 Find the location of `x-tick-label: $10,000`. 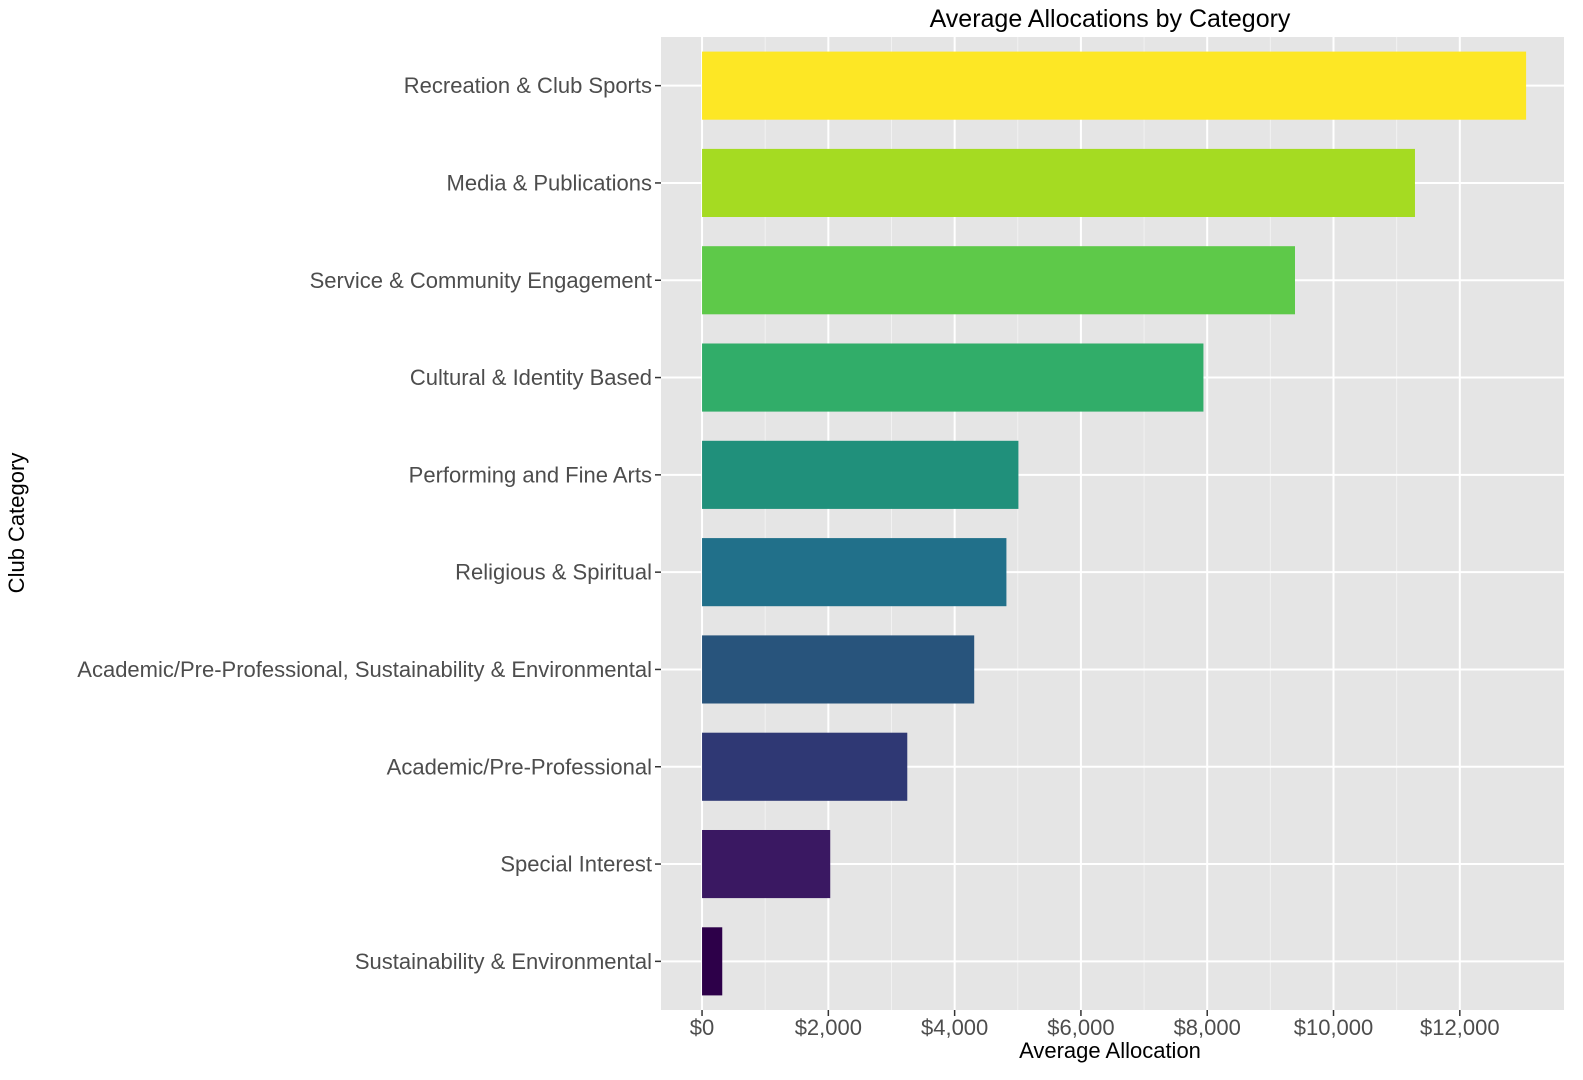

x-tick-label: $10,000 is located at coordinates (1334, 1027).